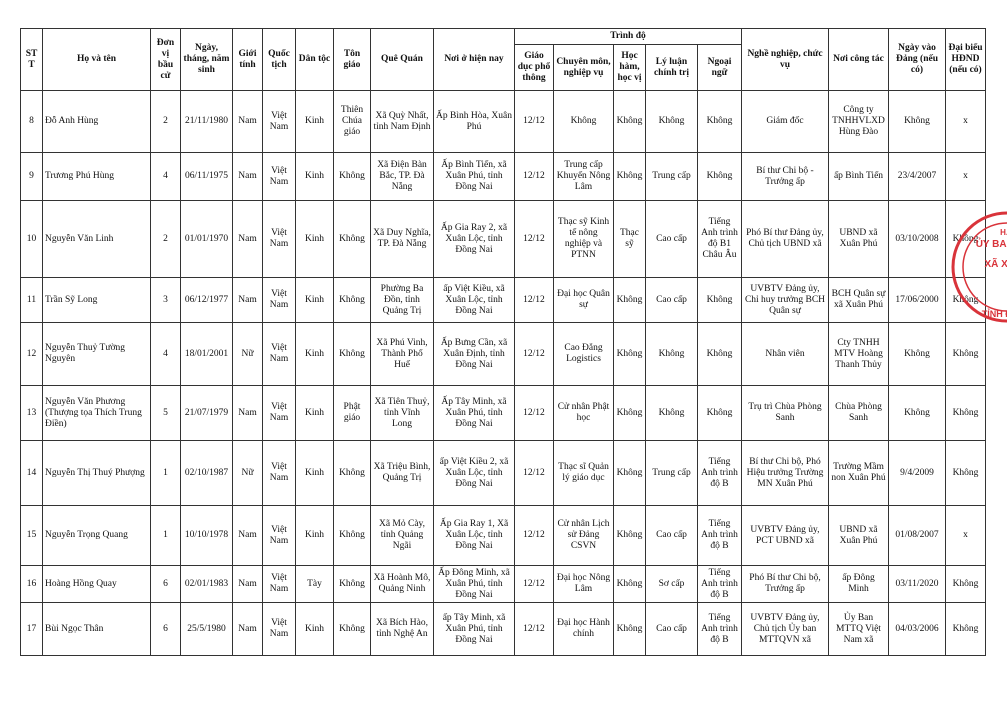  Describe the element at coordinates (583, 67) in the screenshot. I see `column-header: Chuyên môn, nghiệp vụ` at that location.